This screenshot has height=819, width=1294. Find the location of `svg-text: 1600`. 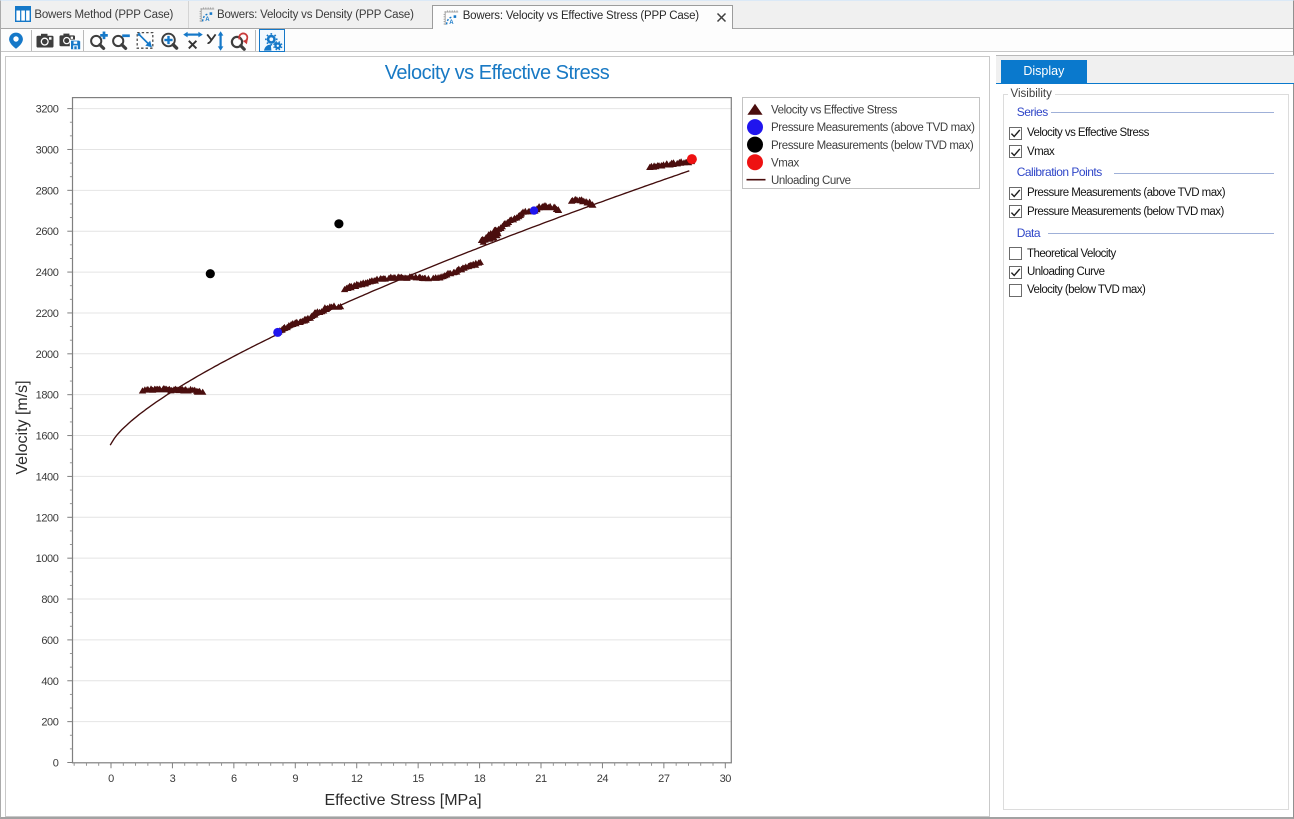

svg-text: 1600 is located at coordinates (47, 437).